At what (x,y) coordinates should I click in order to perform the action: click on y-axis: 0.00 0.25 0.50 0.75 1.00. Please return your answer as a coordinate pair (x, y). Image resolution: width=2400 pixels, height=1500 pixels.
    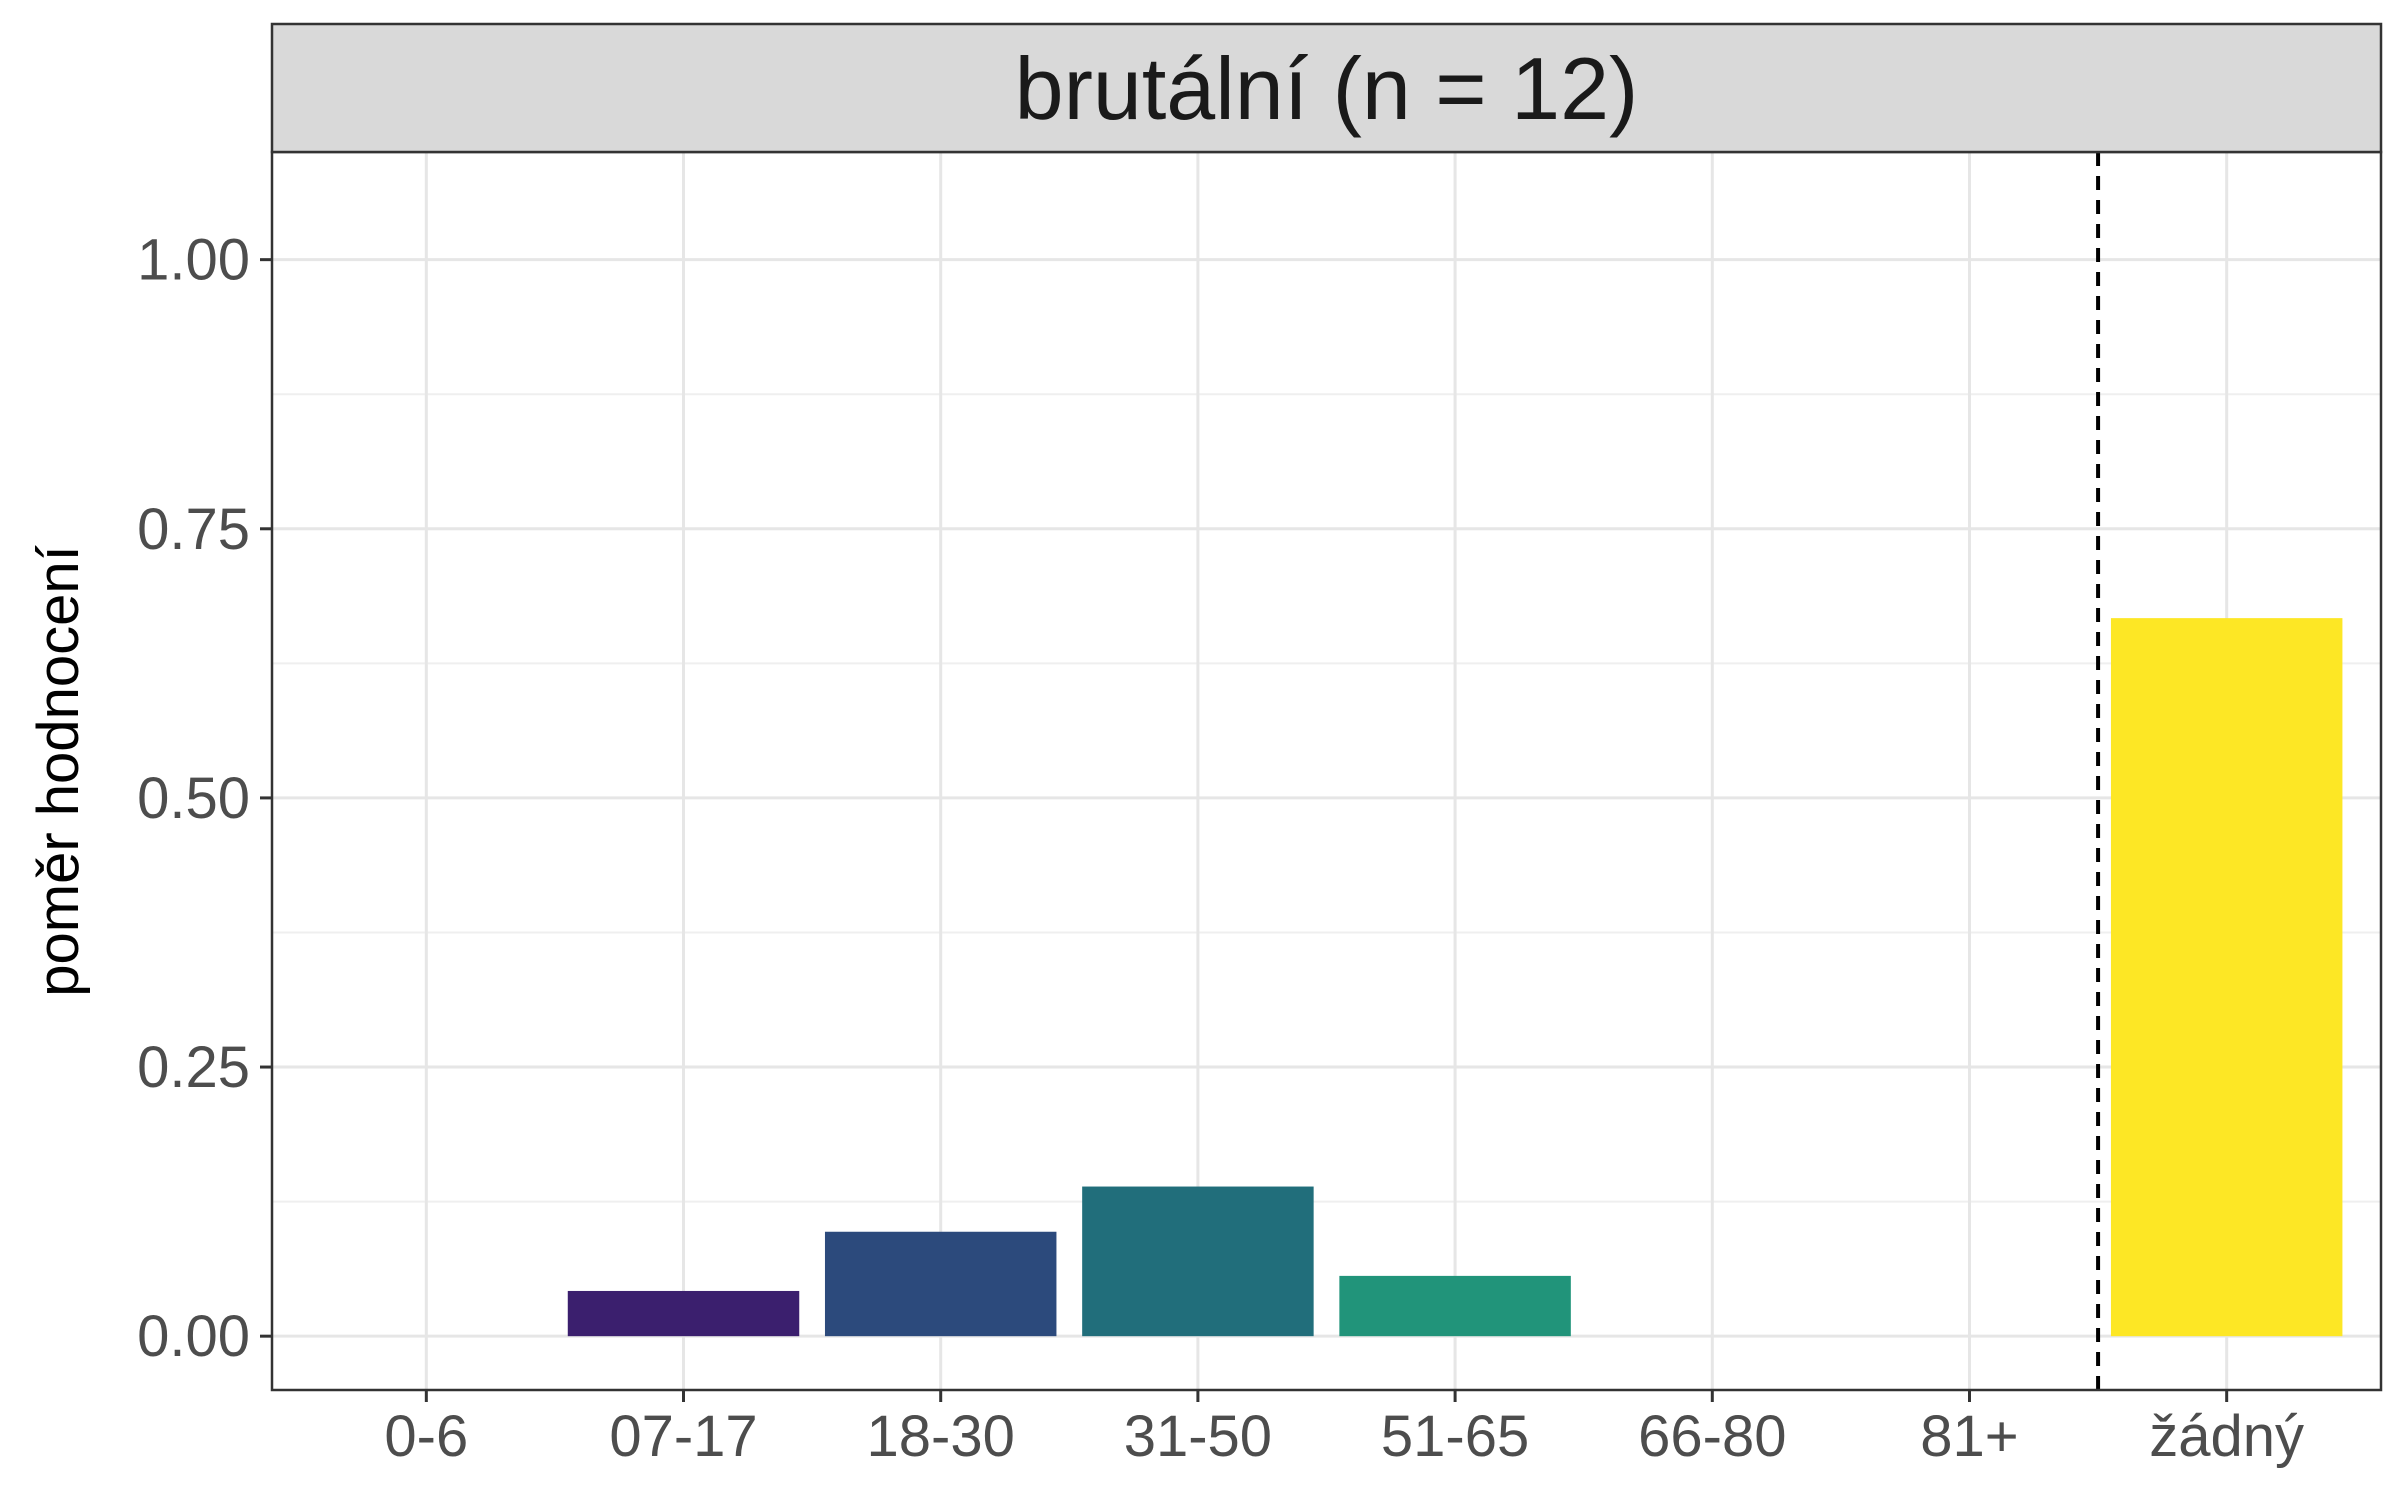
    Looking at the image, I should click on (204, 798).